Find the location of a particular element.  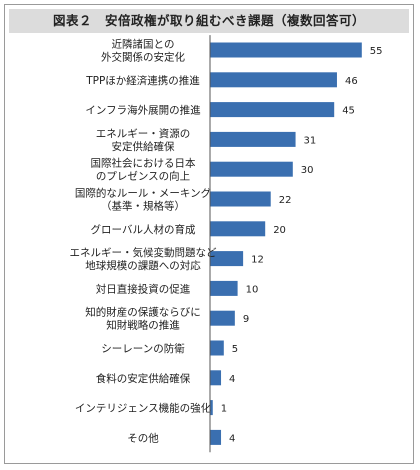

data-label: 31 is located at coordinates (310, 140).